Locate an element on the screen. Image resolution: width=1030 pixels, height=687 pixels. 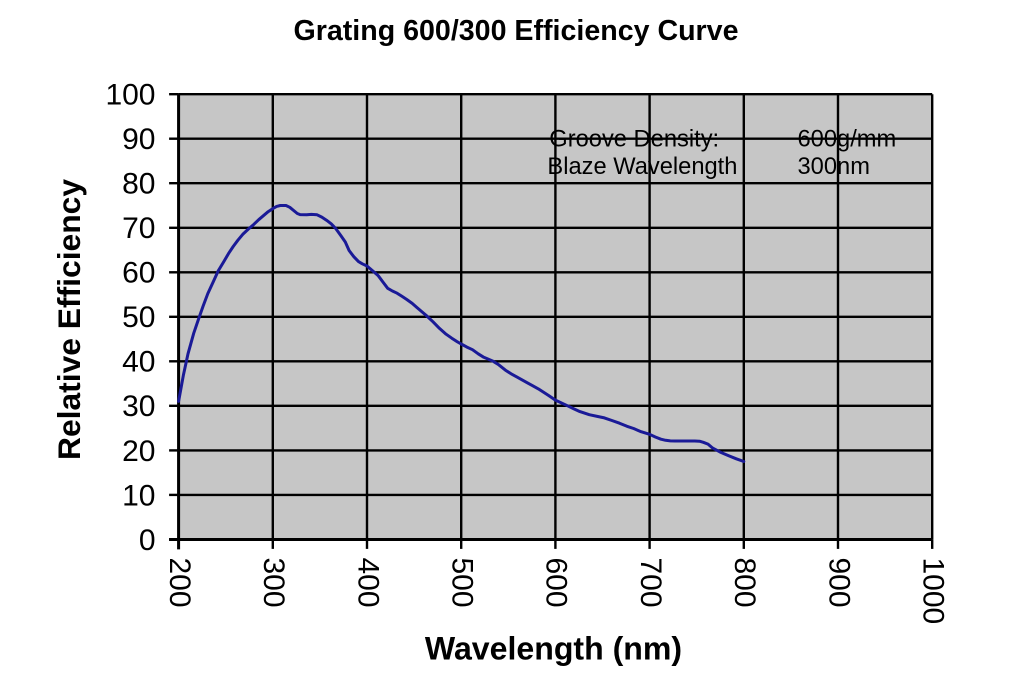
svg-text: 300 is located at coordinates (273, 583).